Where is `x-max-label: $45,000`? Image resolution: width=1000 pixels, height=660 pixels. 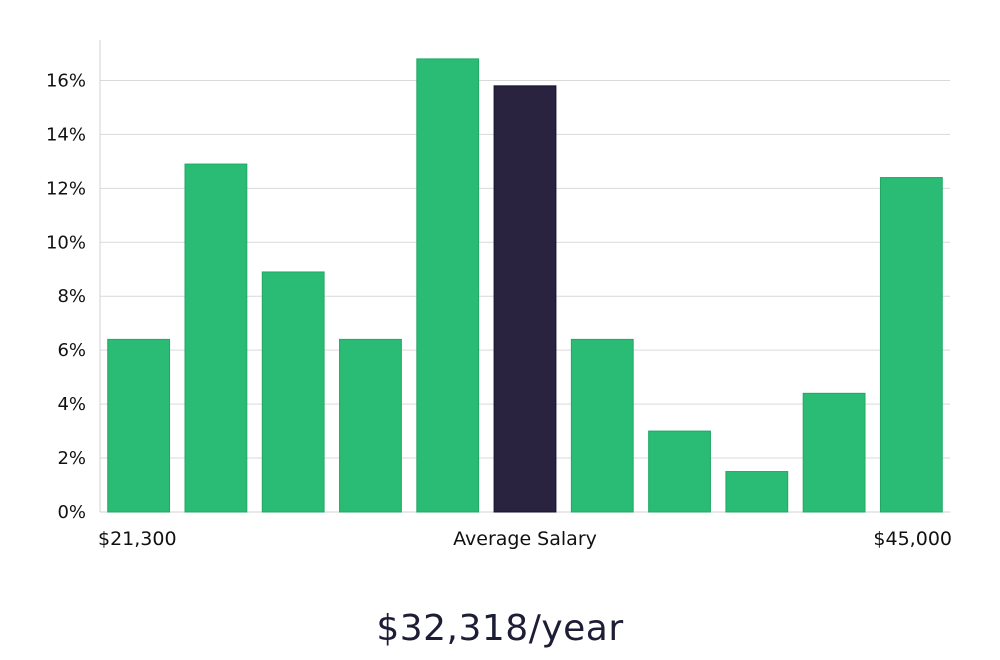
x-max-label: $45,000 is located at coordinates (912, 539).